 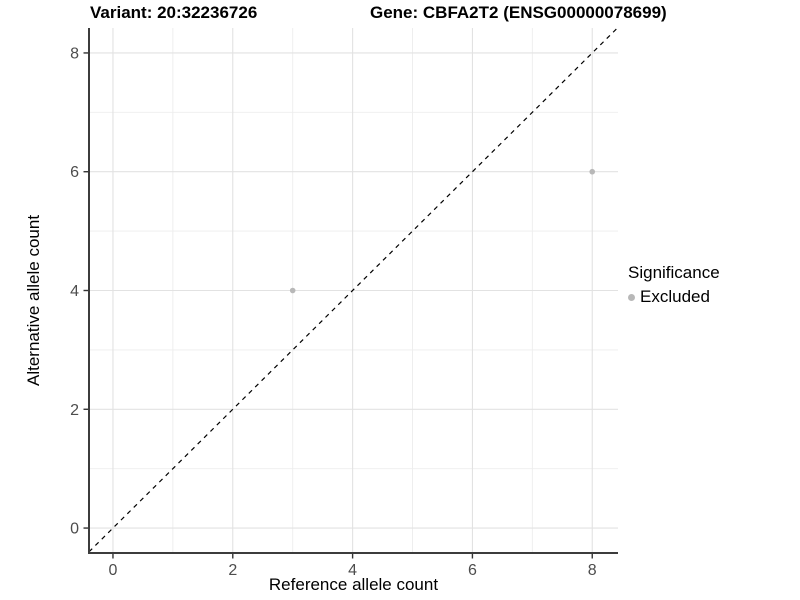 I want to click on y-tick-label: 6, so click(x=74, y=172).